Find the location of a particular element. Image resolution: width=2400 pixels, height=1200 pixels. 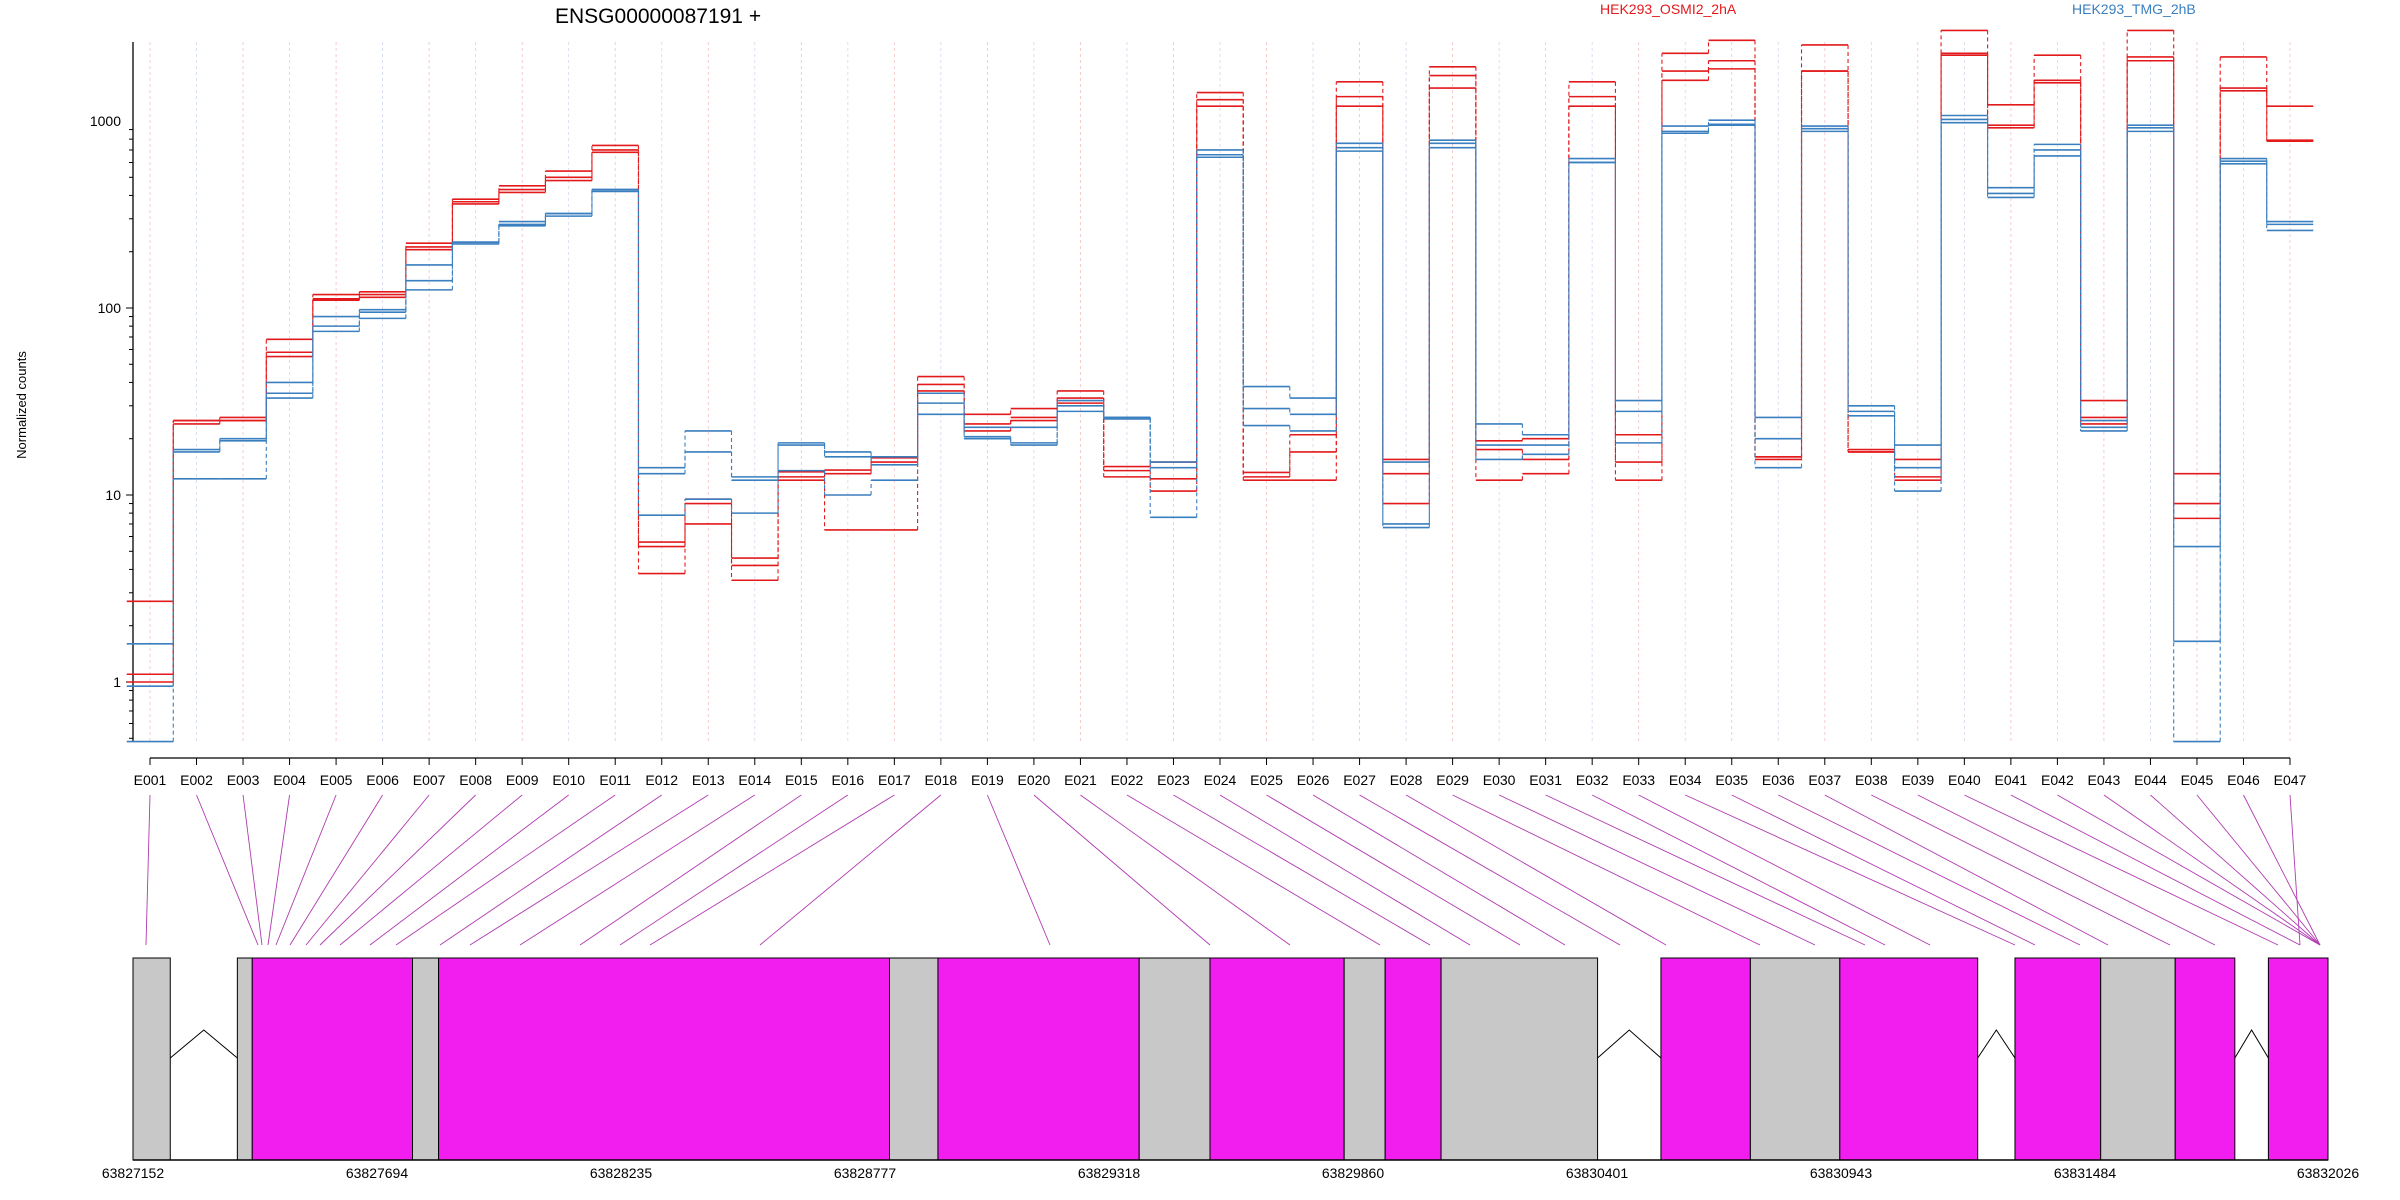

x-tick-label-E008: E008 is located at coordinates (475, 780).